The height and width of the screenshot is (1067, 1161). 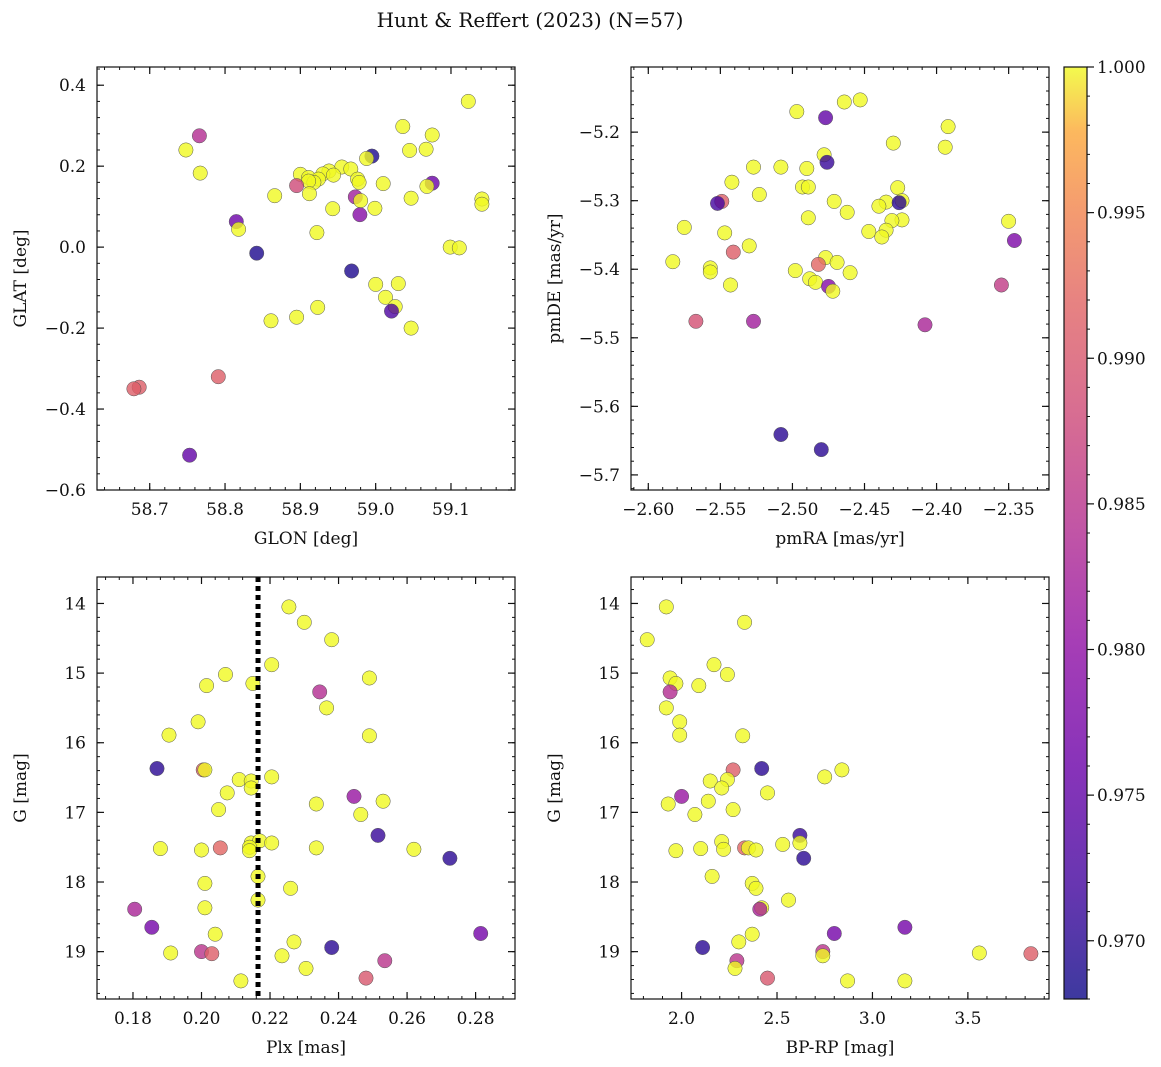 What do you see at coordinates (75, 883) in the screenshot?
I see `y-tick-label: 18` at bounding box center [75, 883].